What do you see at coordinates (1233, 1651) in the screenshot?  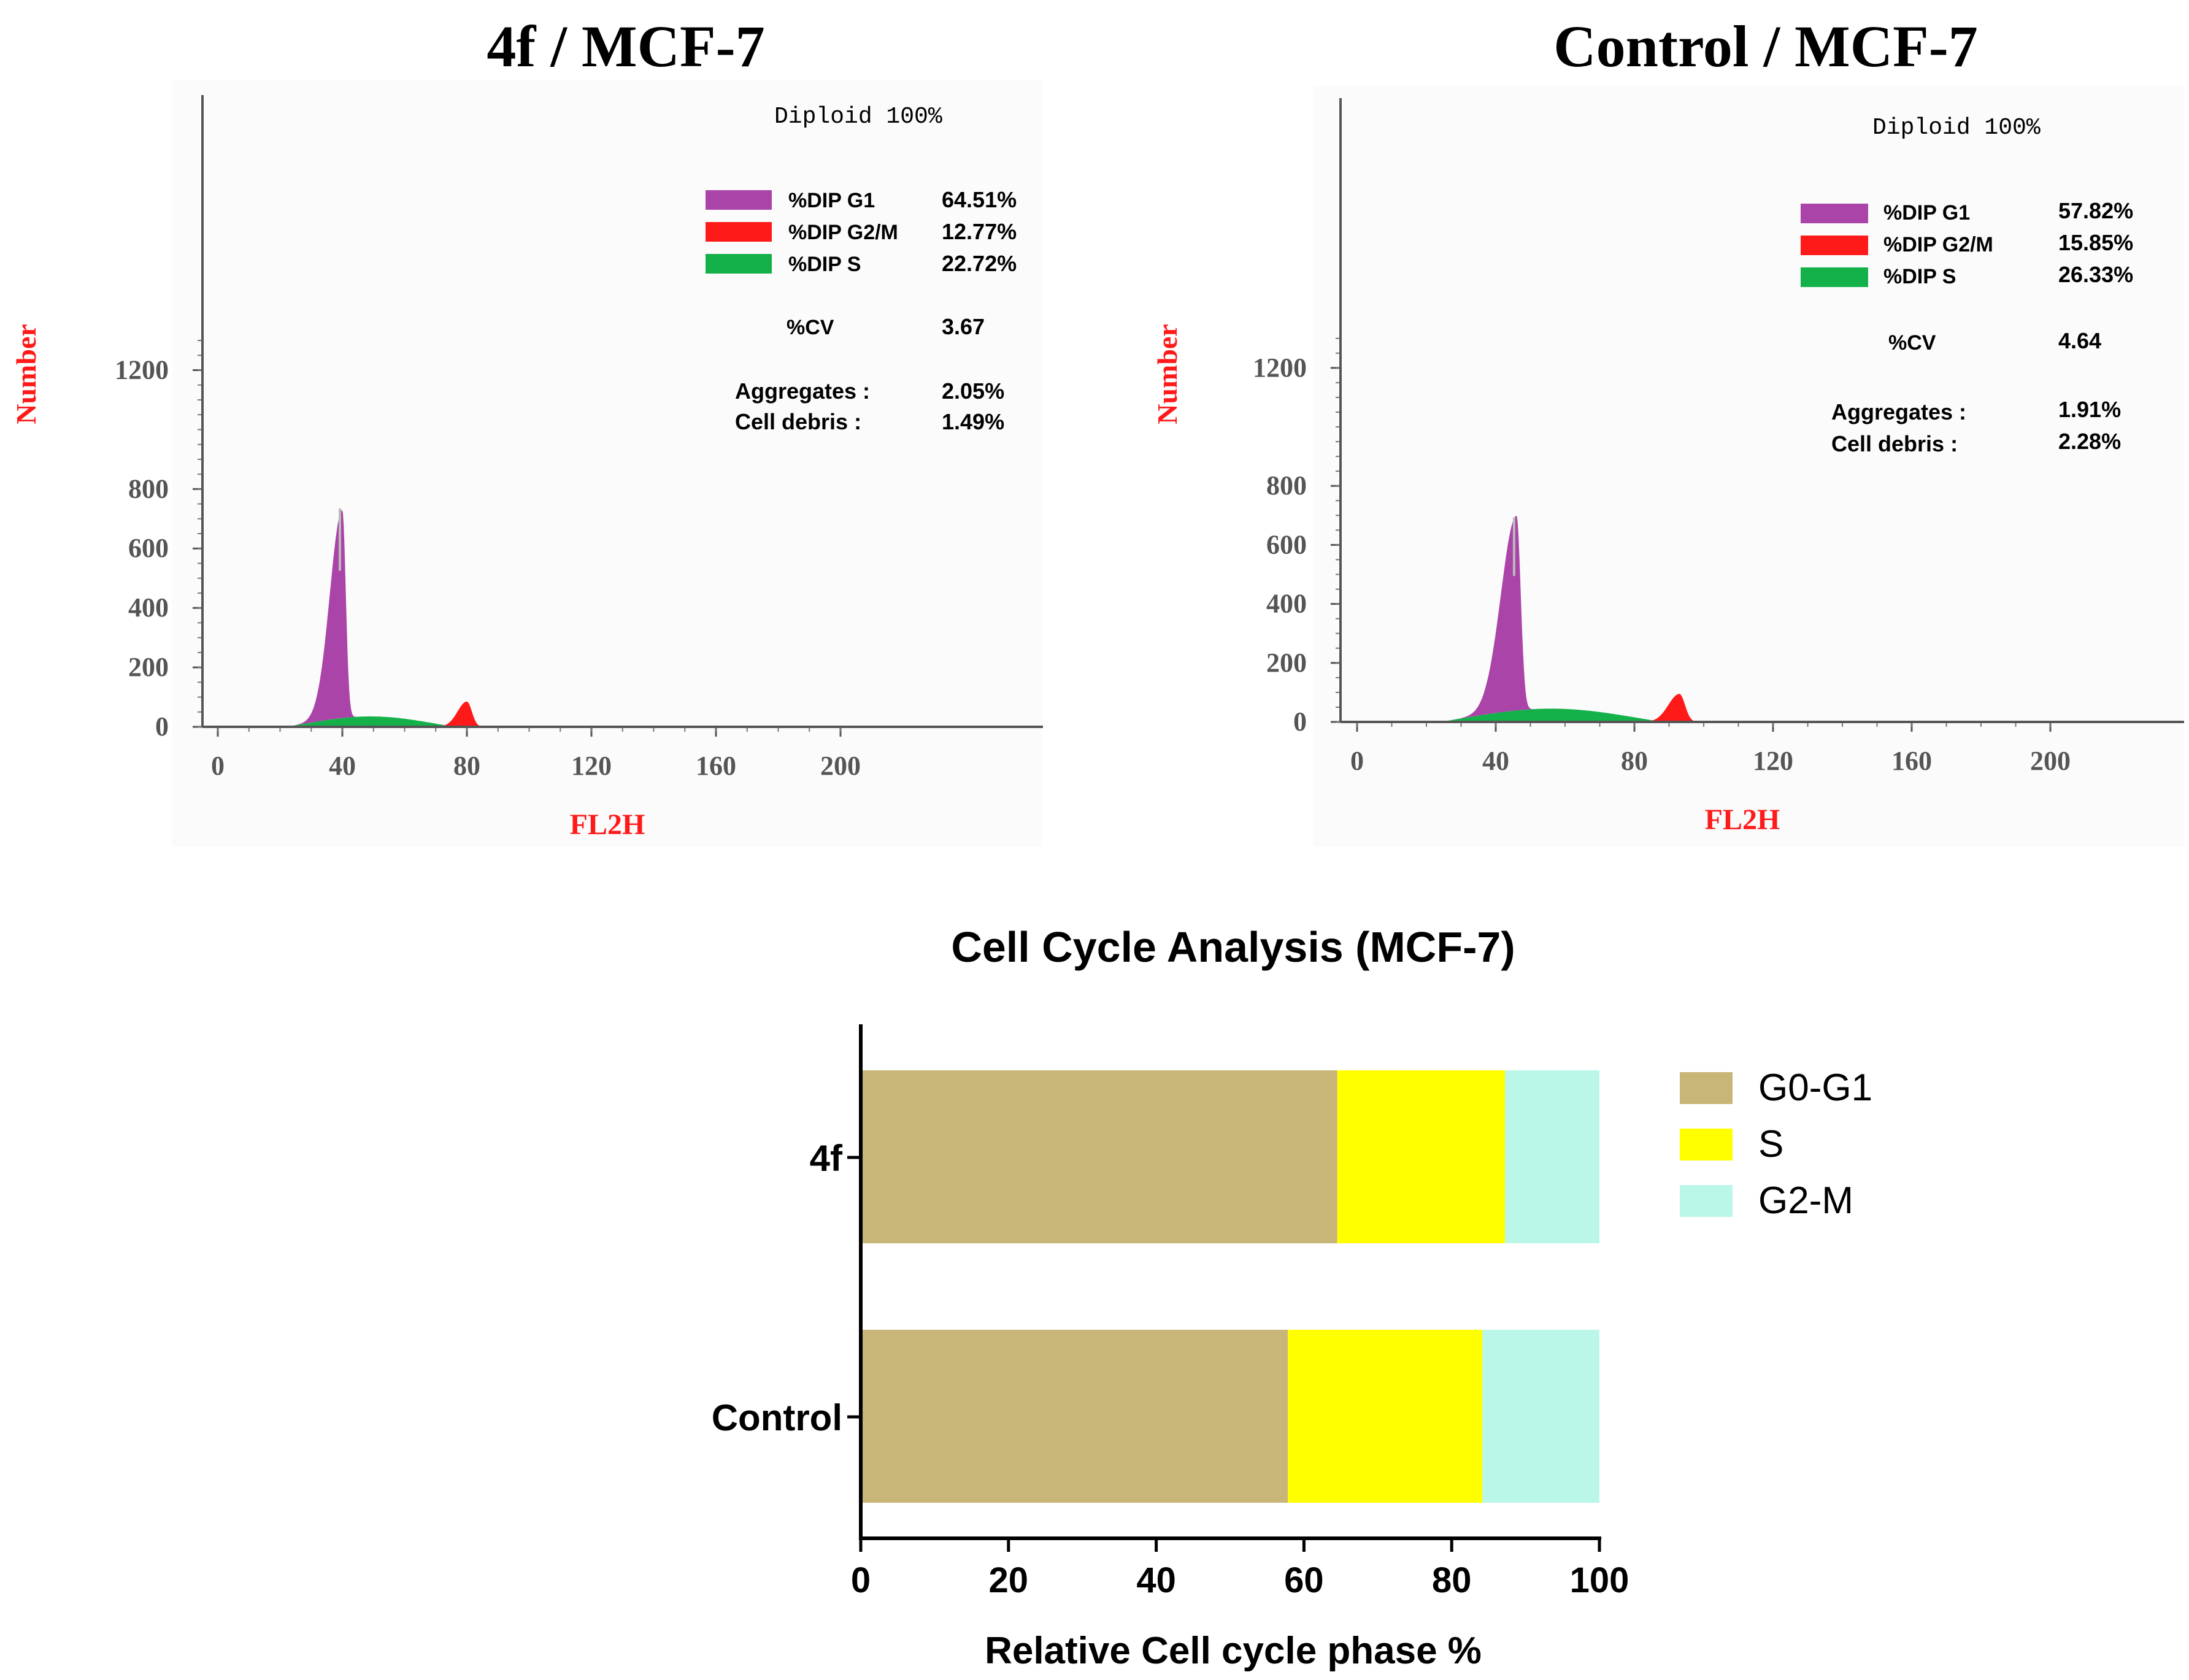 I see `bar-chart-xlabel: Relative Cell cycle phase %` at bounding box center [1233, 1651].